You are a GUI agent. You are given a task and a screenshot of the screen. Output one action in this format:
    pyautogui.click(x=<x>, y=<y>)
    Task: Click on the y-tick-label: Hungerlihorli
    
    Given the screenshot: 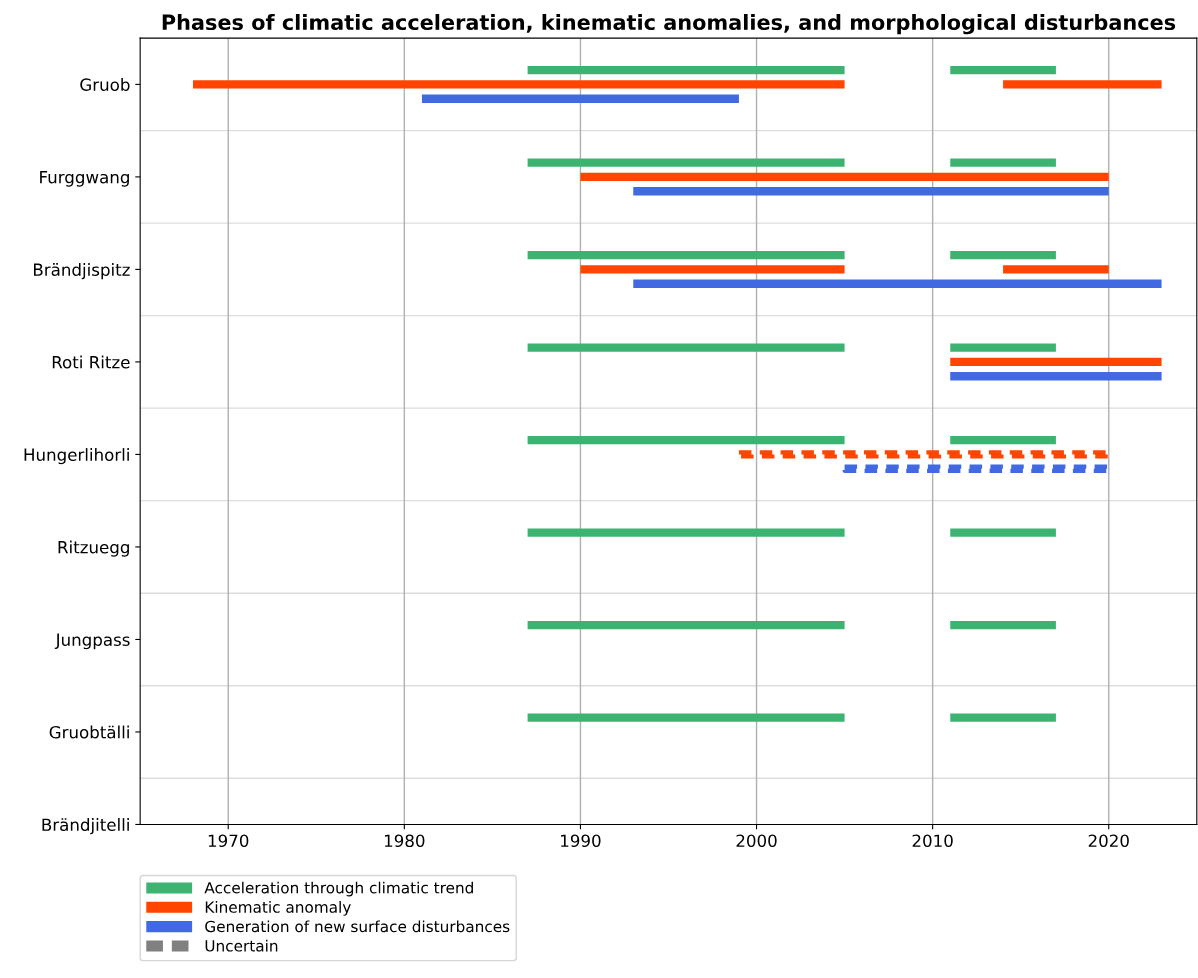 What is the action you would take?
    pyautogui.click(x=76, y=456)
    